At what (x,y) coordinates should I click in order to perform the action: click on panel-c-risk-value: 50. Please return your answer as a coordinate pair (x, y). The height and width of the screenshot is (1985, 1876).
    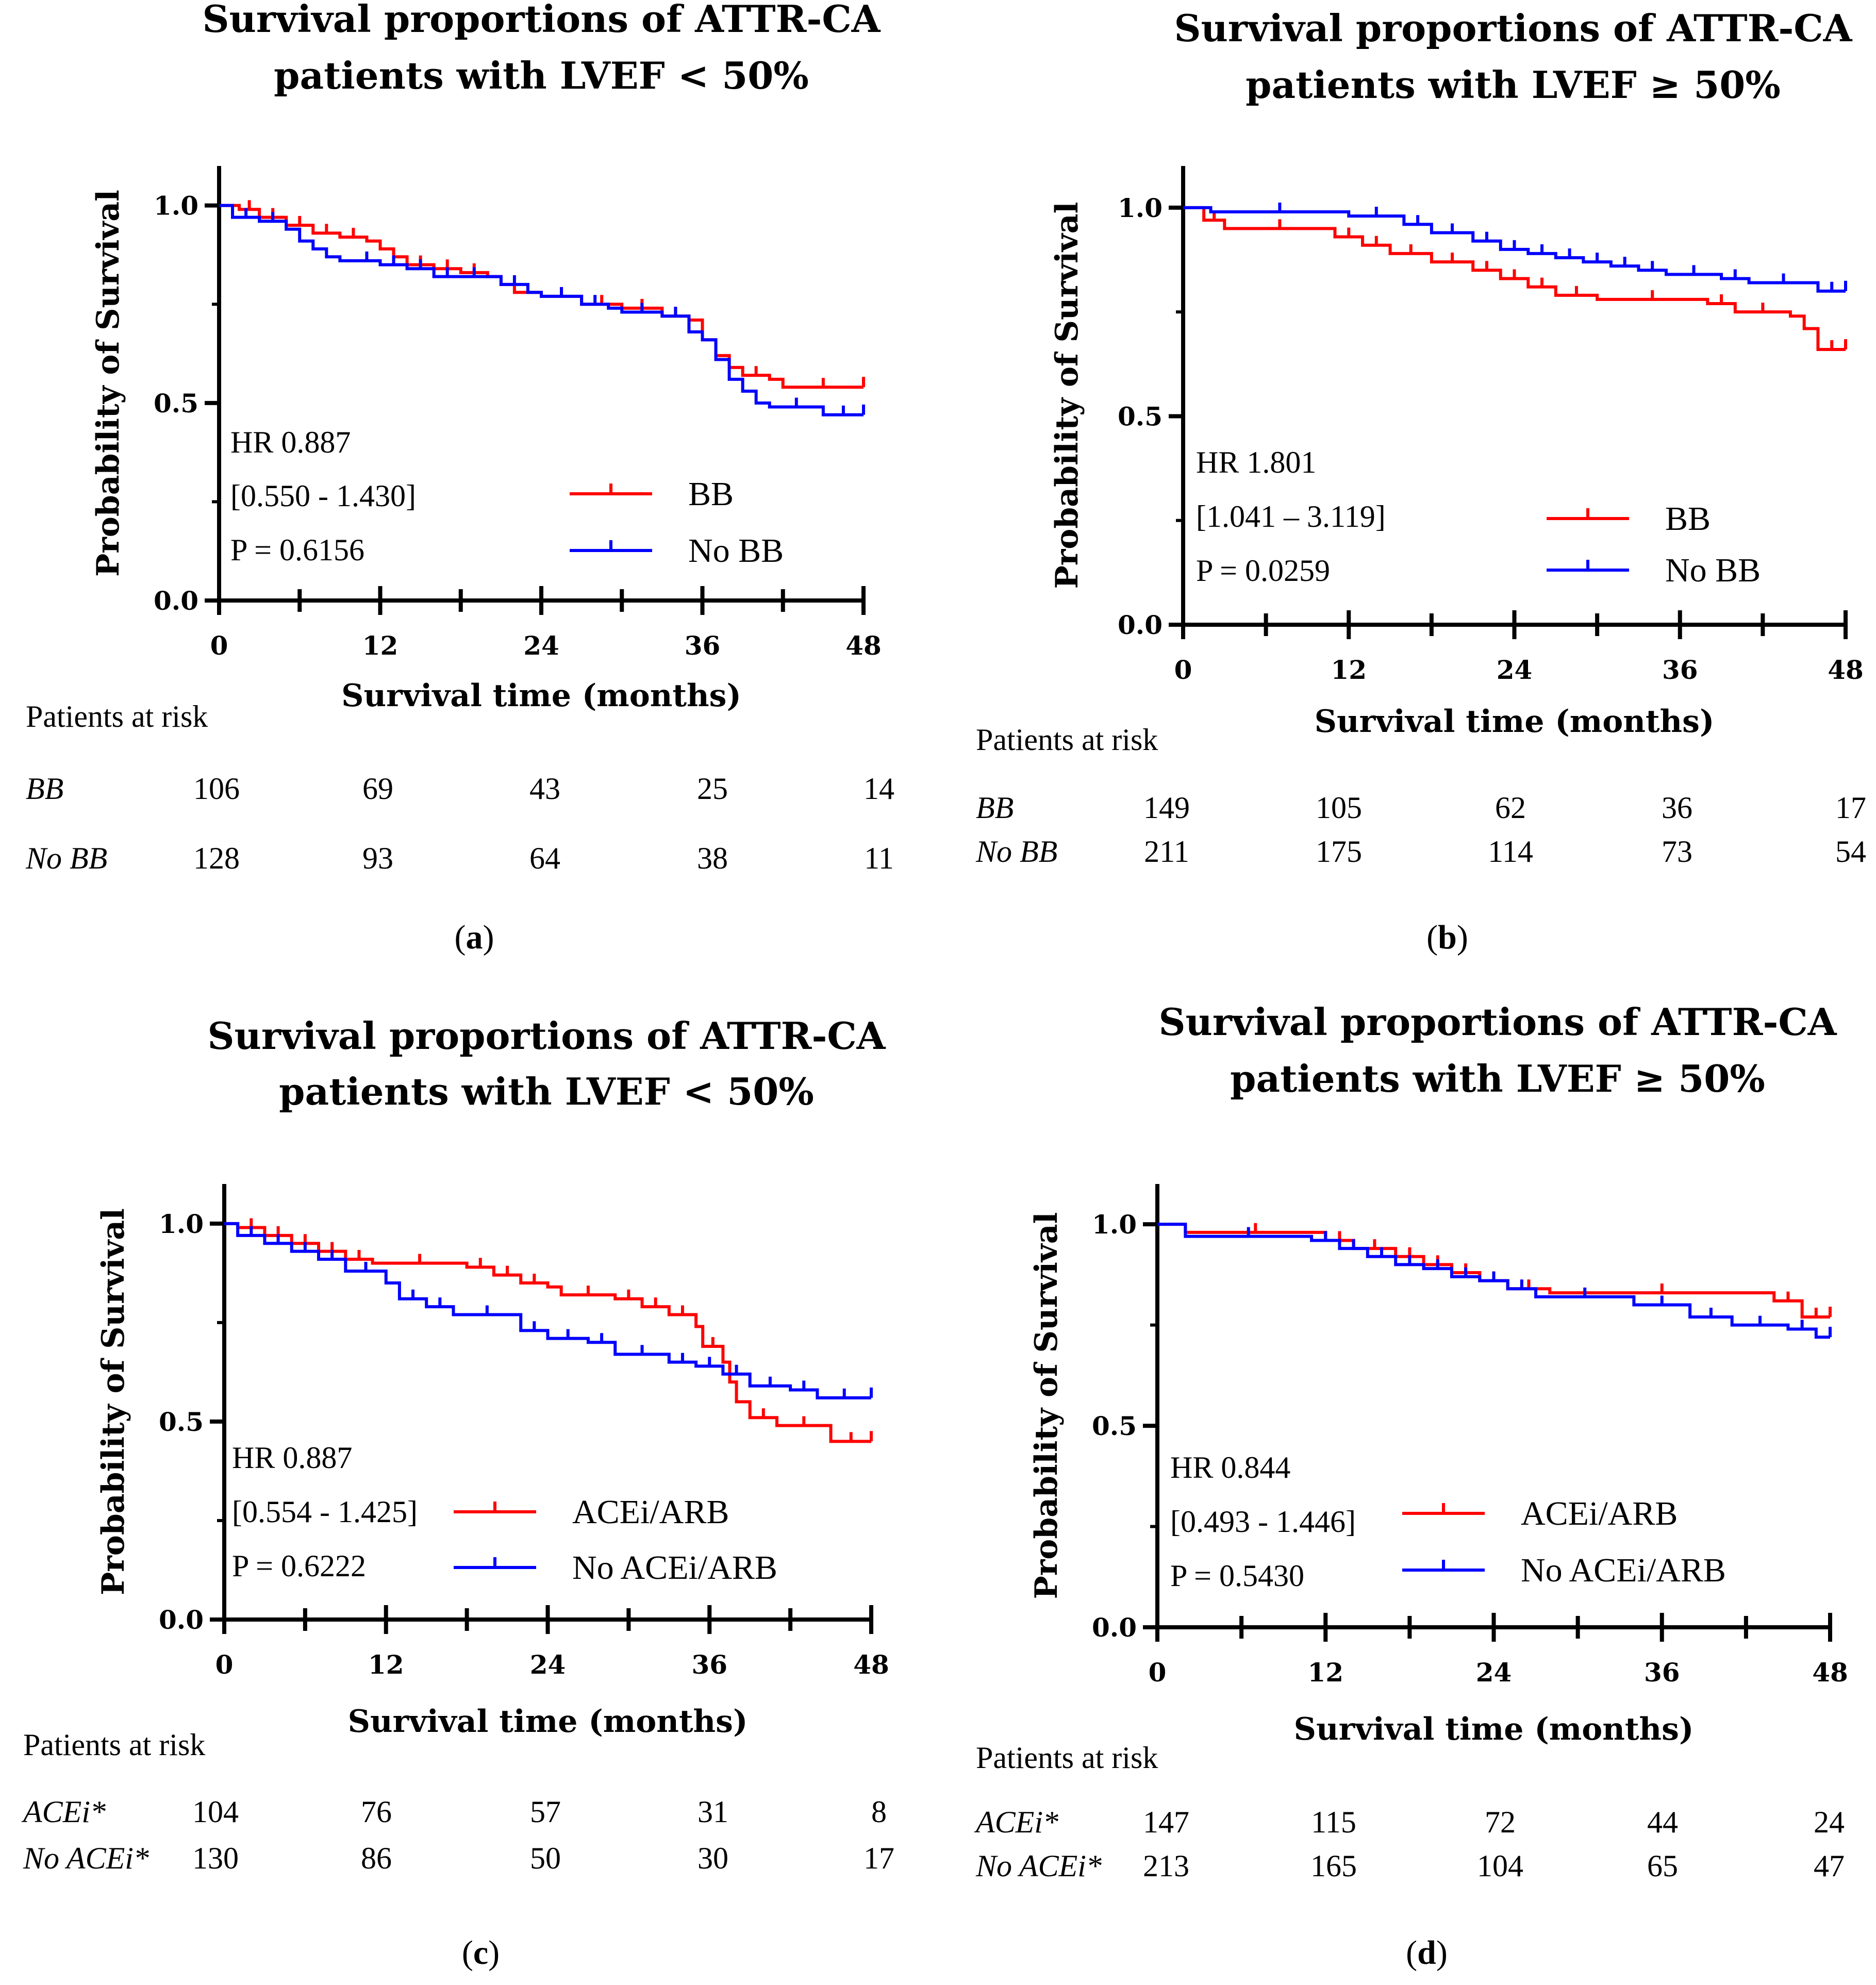
    Looking at the image, I should click on (545, 1858).